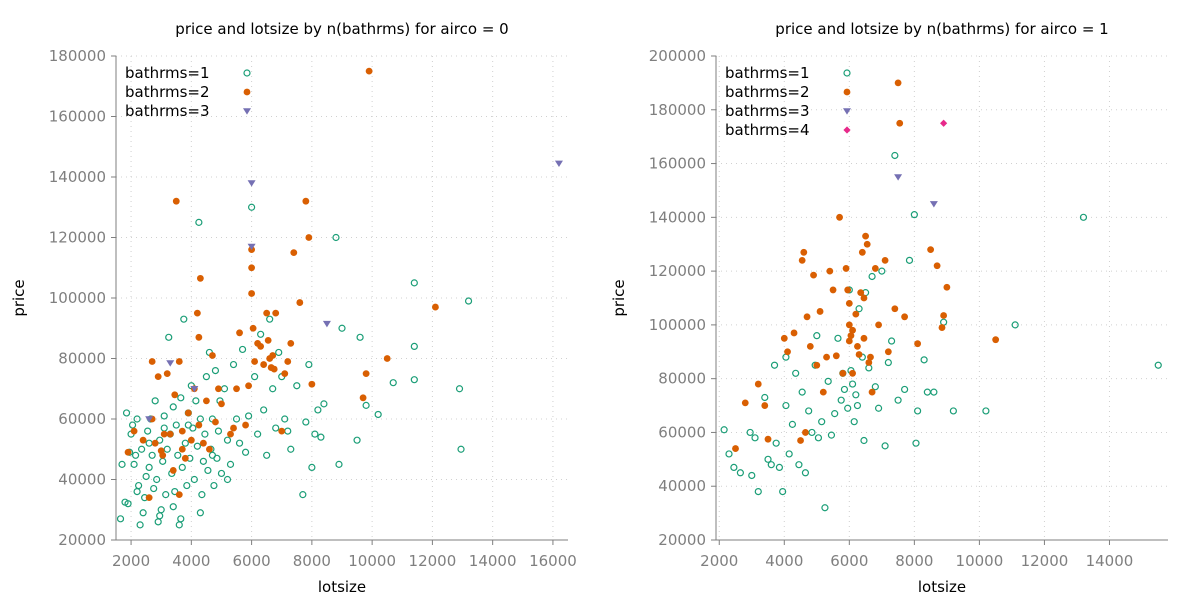  Describe the element at coordinates (131, 561) in the screenshot. I see `x-tick-label: 2000` at that location.